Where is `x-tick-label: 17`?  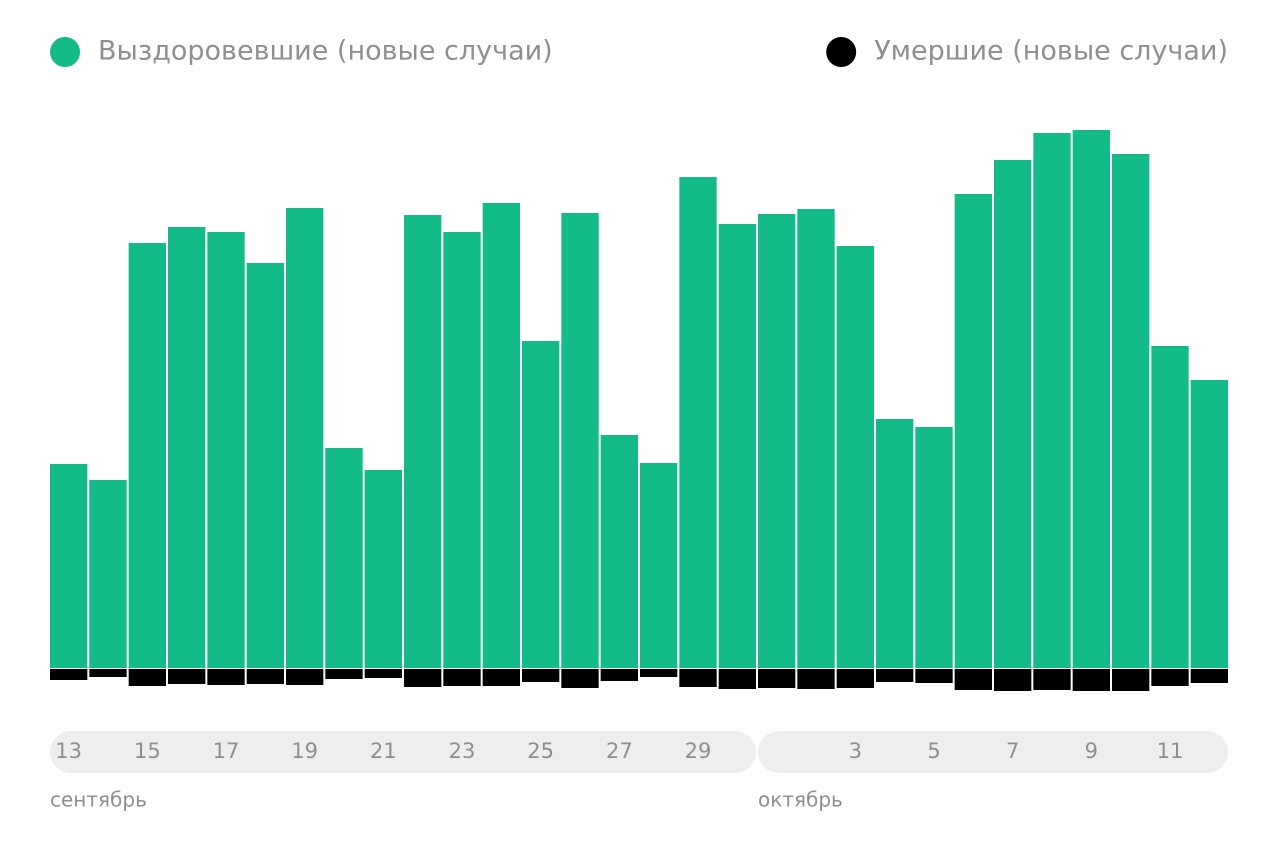
x-tick-label: 17 is located at coordinates (226, 751).